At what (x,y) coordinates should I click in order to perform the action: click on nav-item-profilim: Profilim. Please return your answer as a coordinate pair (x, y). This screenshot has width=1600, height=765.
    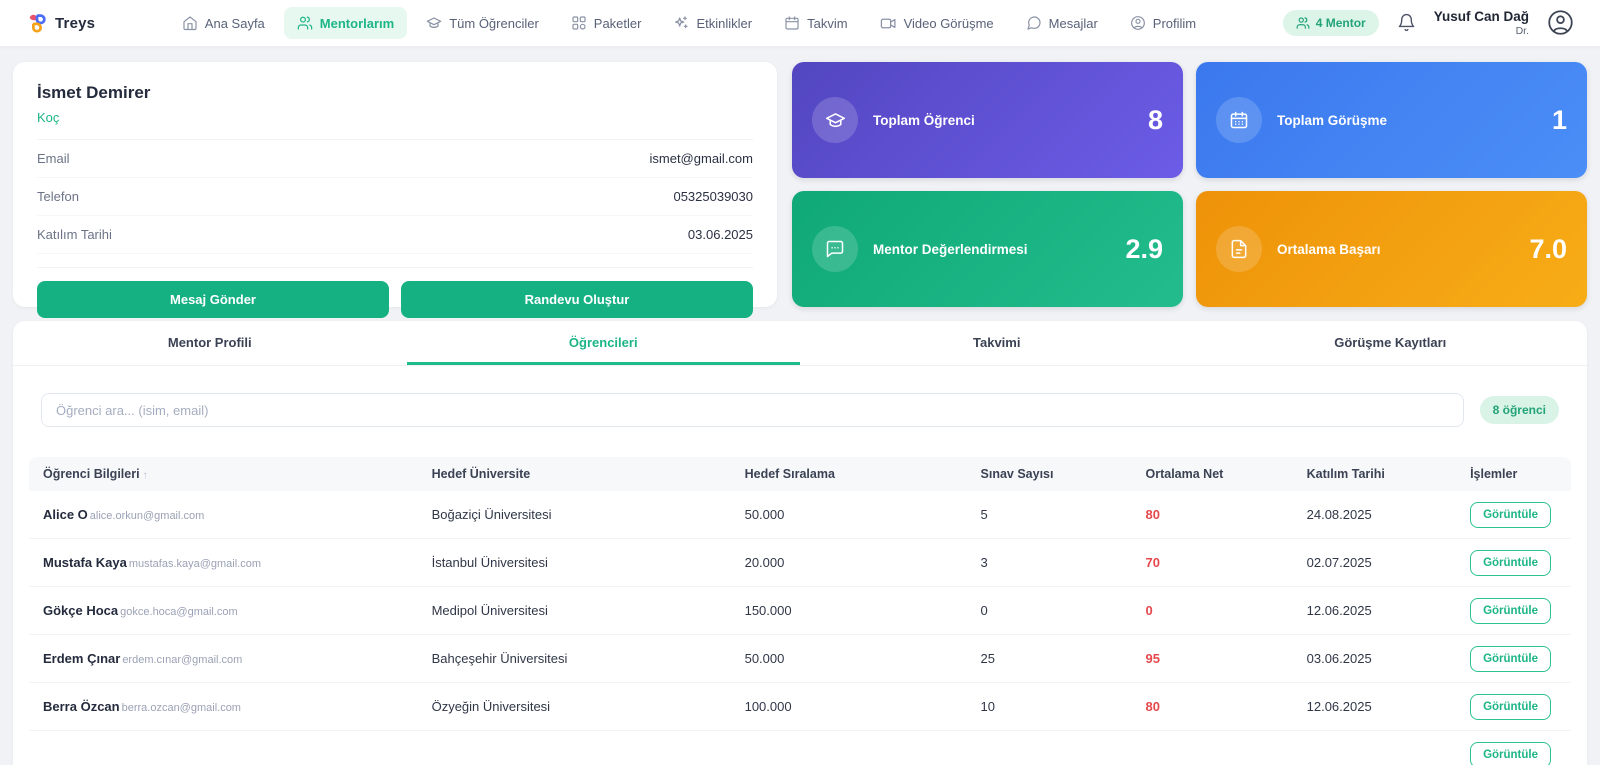
    Looking at the image, I should click on (1163, 23).